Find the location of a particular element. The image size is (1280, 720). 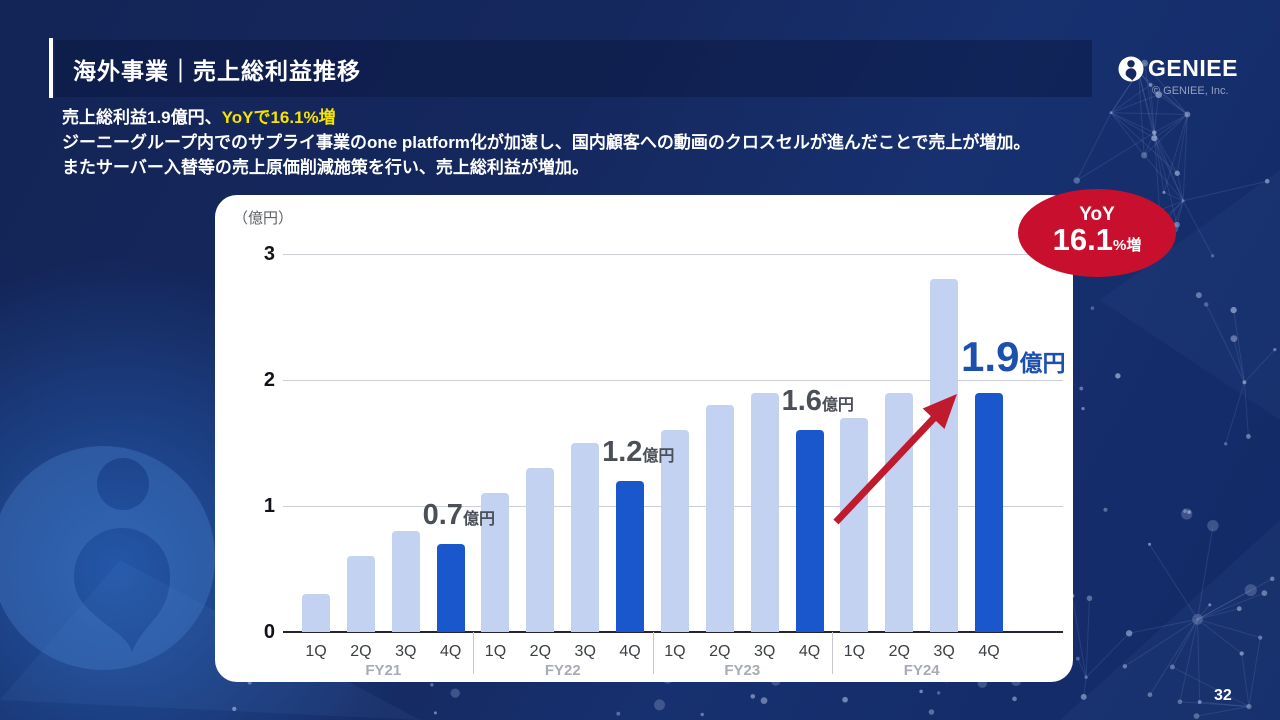

value-annotation-FY23: 1.6億円 is located at coordinates (817, 401).